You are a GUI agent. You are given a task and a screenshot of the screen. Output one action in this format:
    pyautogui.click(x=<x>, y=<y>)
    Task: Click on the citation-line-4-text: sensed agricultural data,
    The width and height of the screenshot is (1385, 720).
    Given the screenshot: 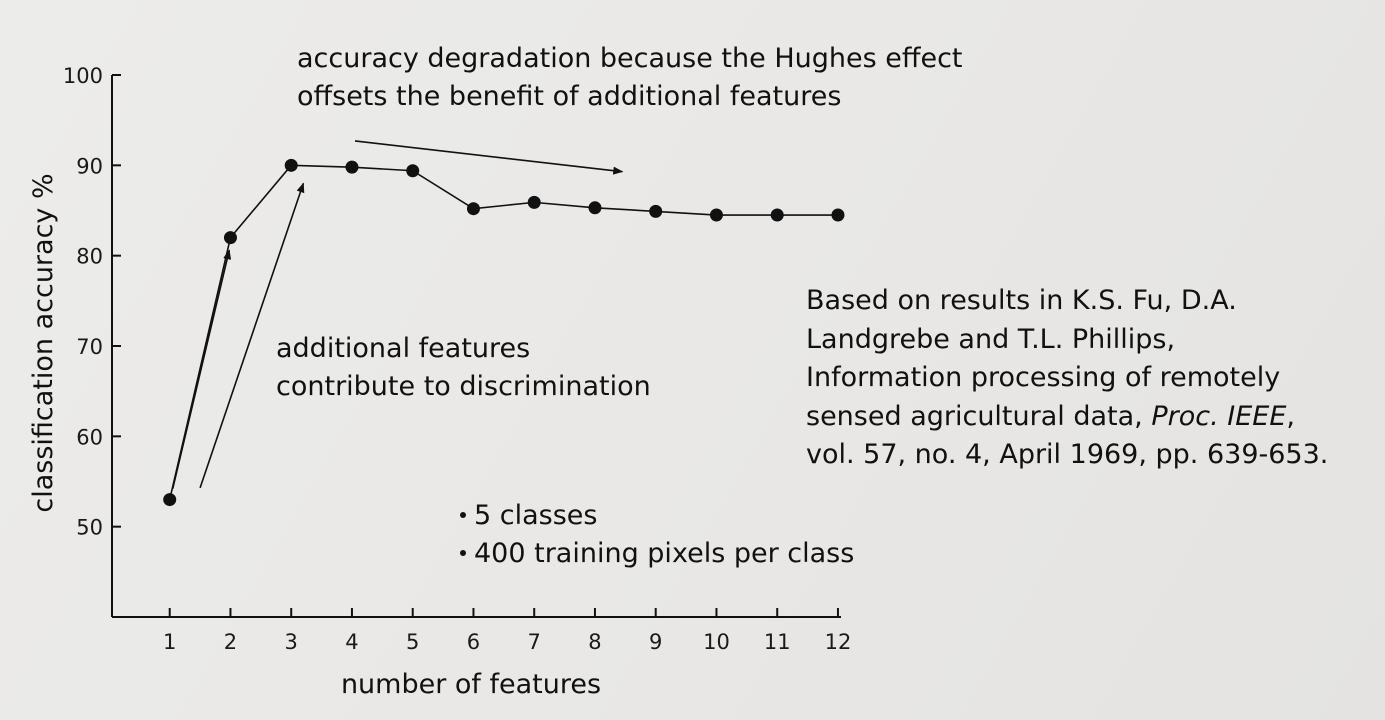 What is the action you would take?
    pyautogui.click(x=979, y=416)
    